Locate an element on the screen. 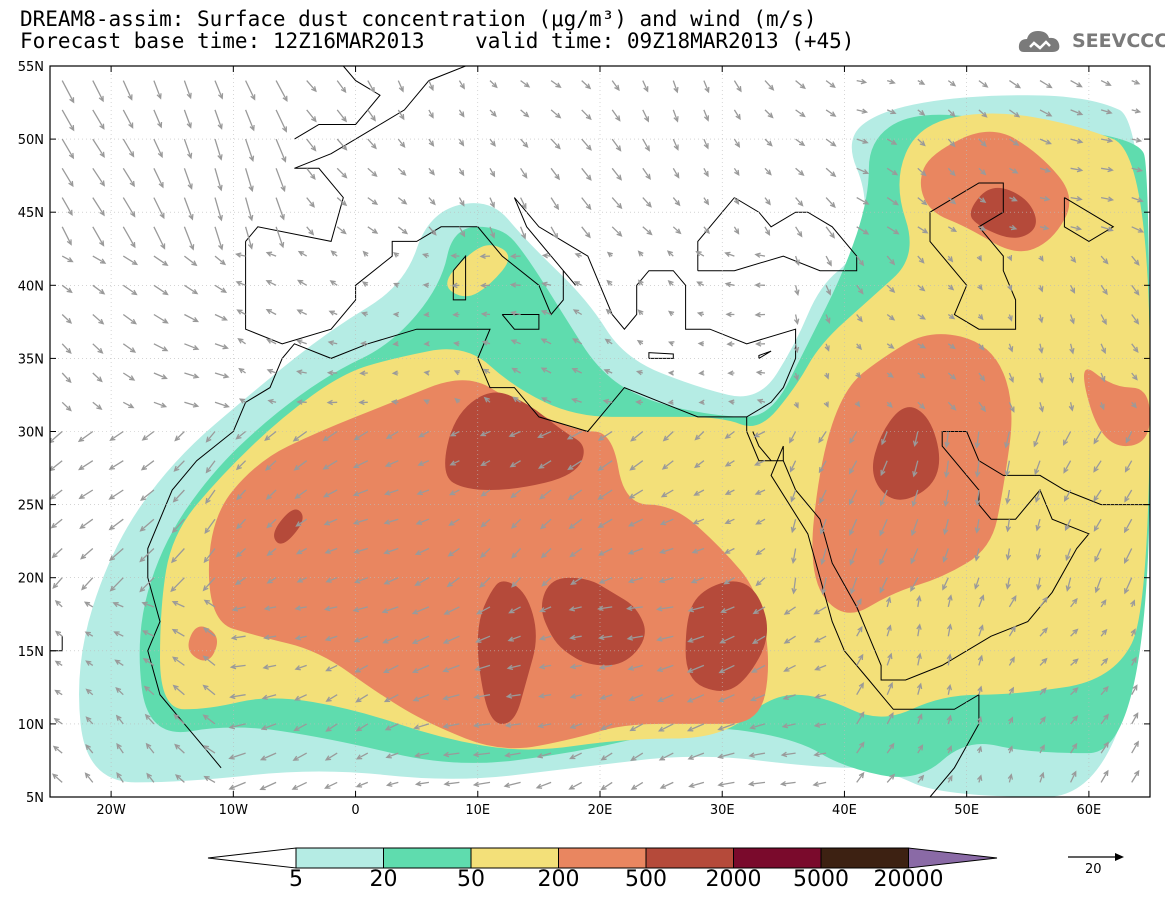  lon-tick-label: 40E is located at coordinates (844, 810).